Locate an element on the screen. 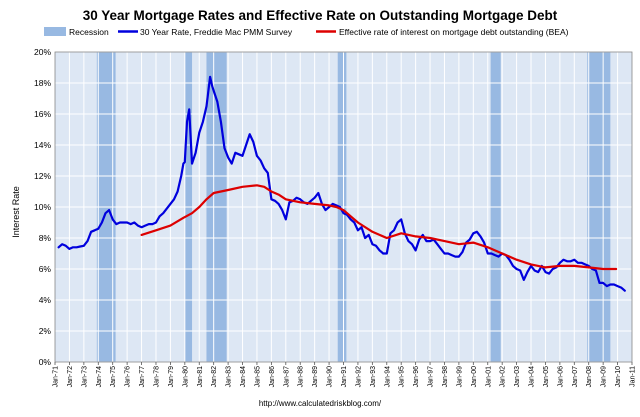 The image size is (640, 417). x-tick-label: Jan-83 is located at coordinates (229, 377).